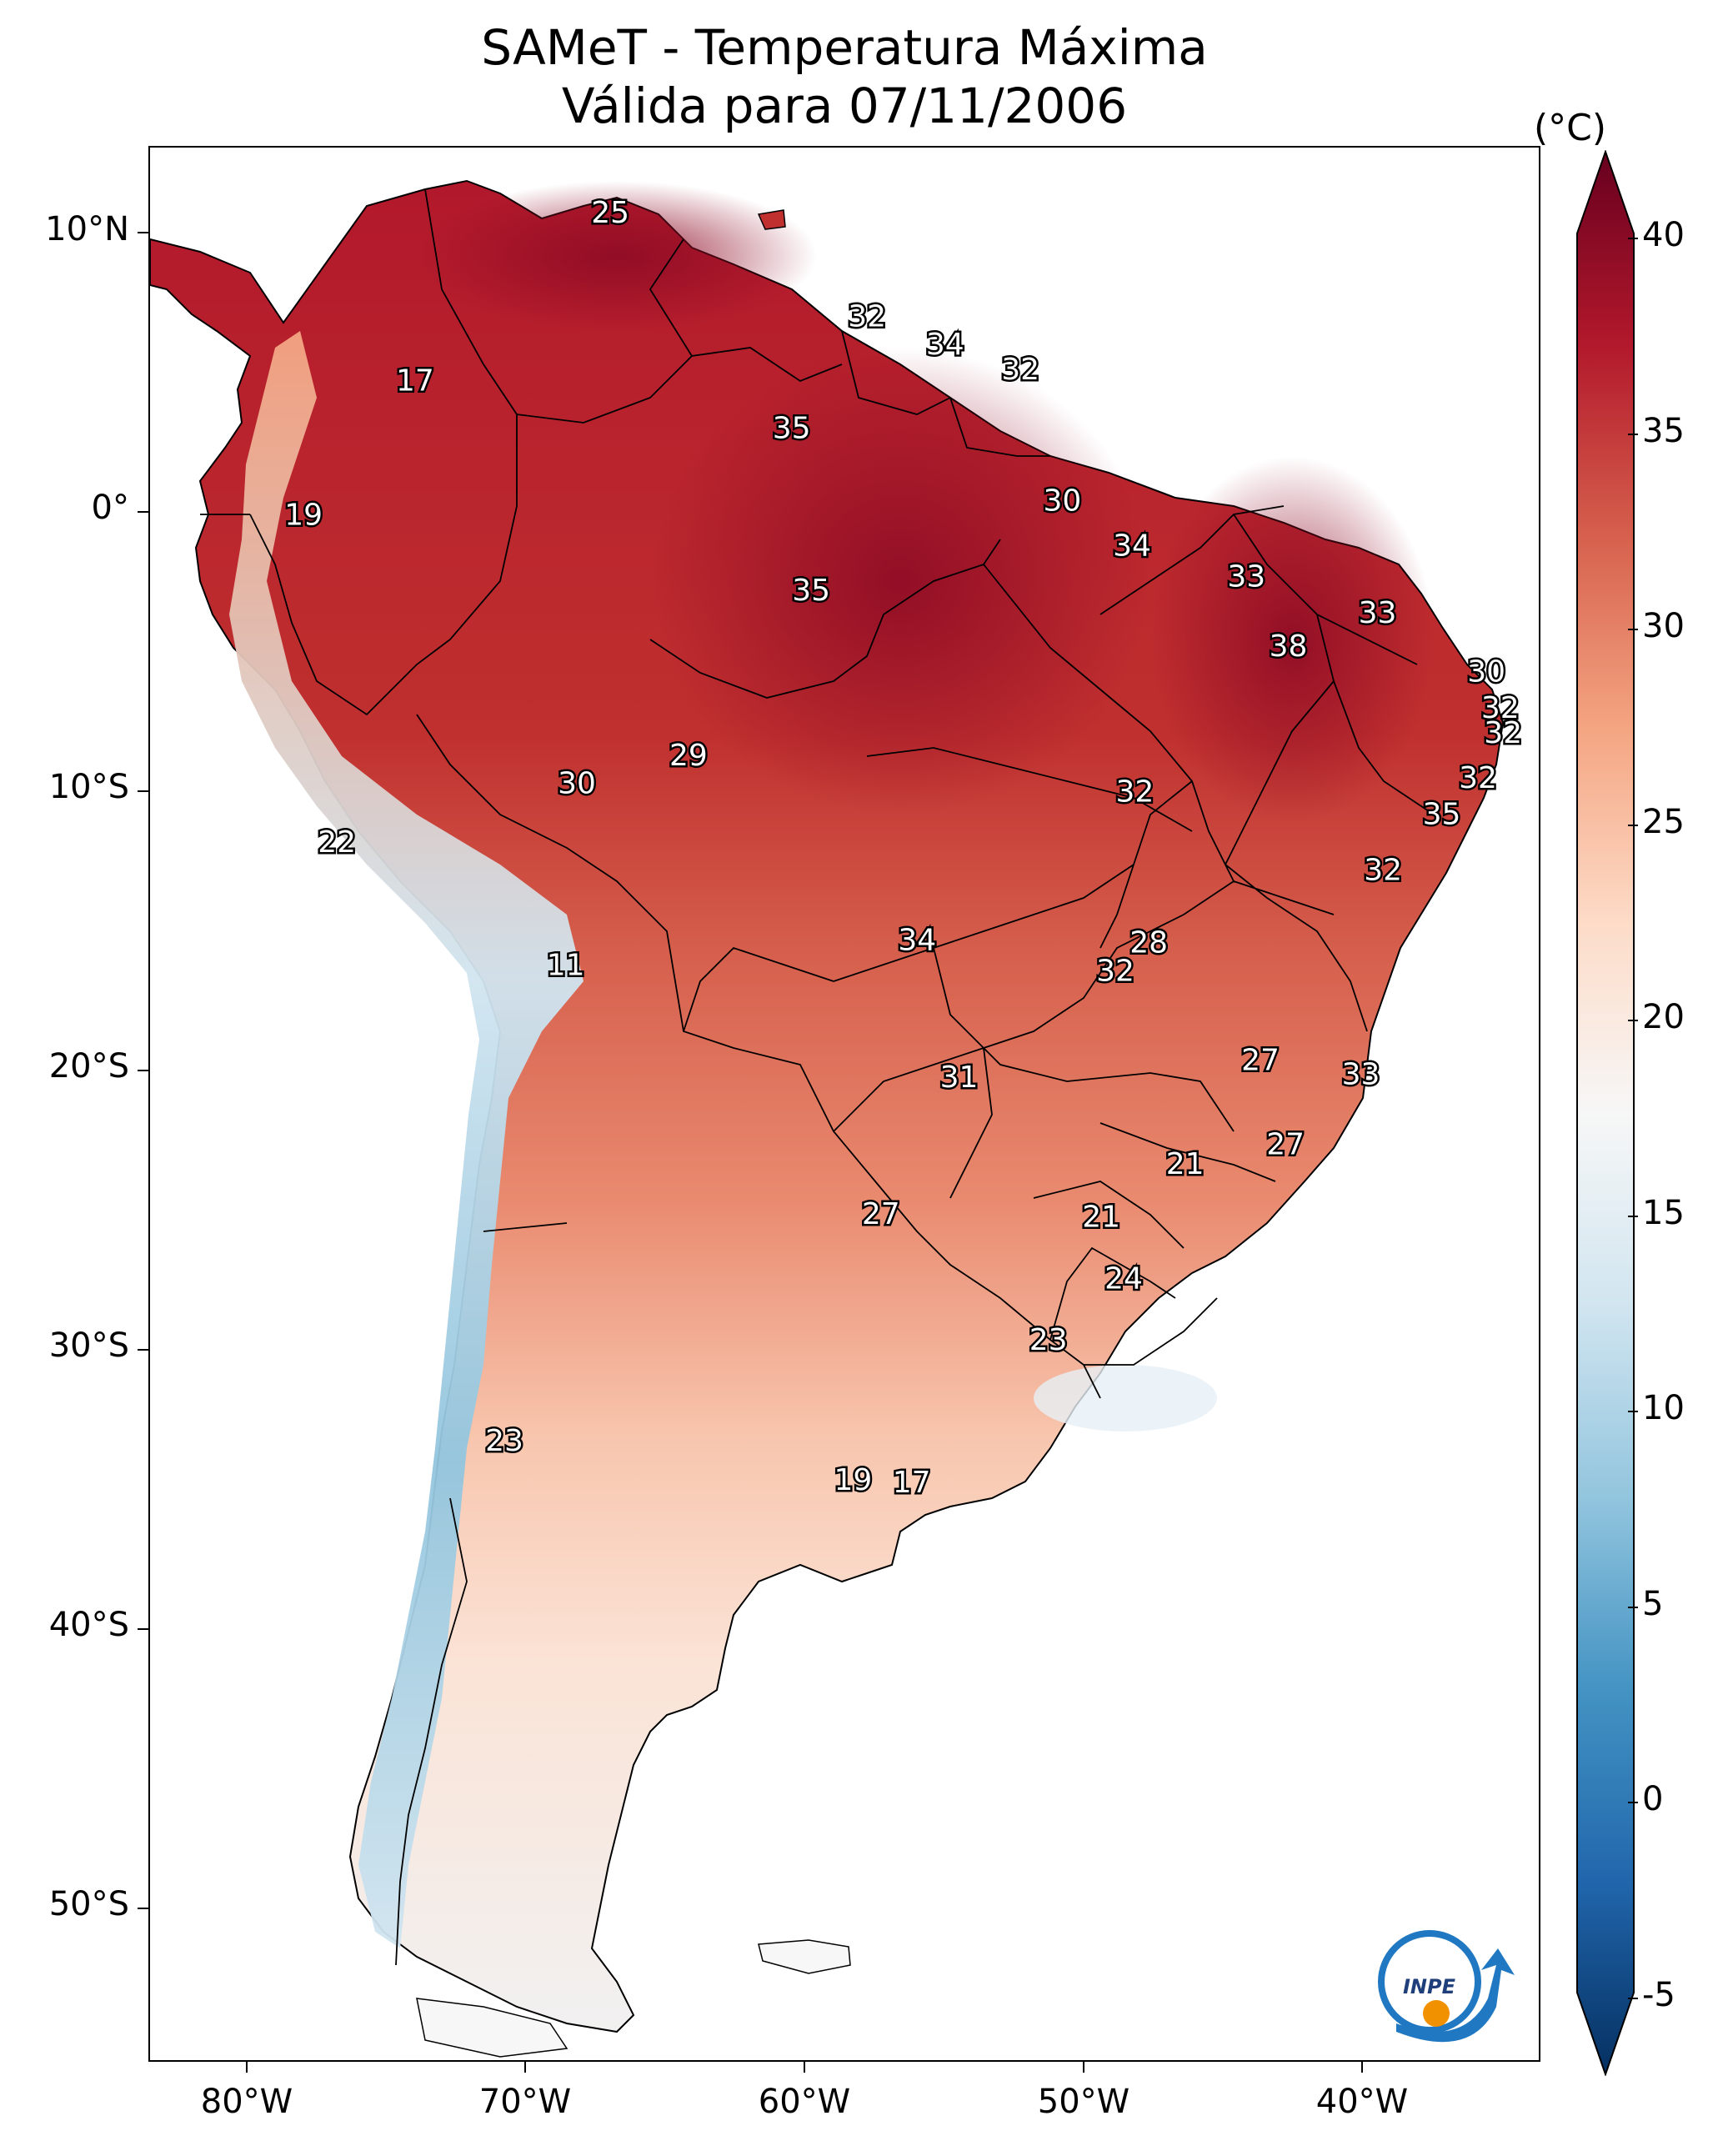 This screenshot has width=1723, height=2156. I want to click on lon-label-50w: 50°W, so click(1083, 2102).